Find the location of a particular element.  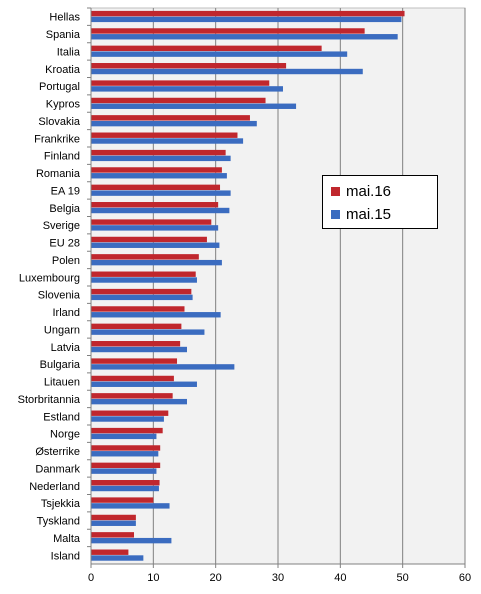

category-label: Malta is located at coordinates (67, 539).